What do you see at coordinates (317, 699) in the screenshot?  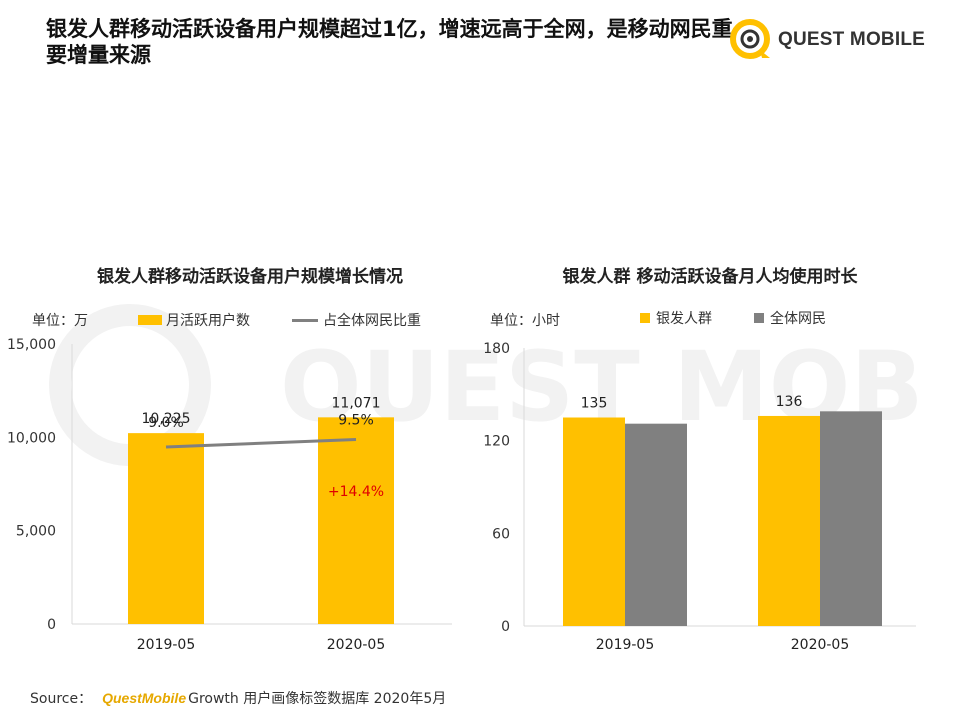 I see `source-text: Growth 用户画像标签数据库 2020年5月` at bounding box center [317, 699].